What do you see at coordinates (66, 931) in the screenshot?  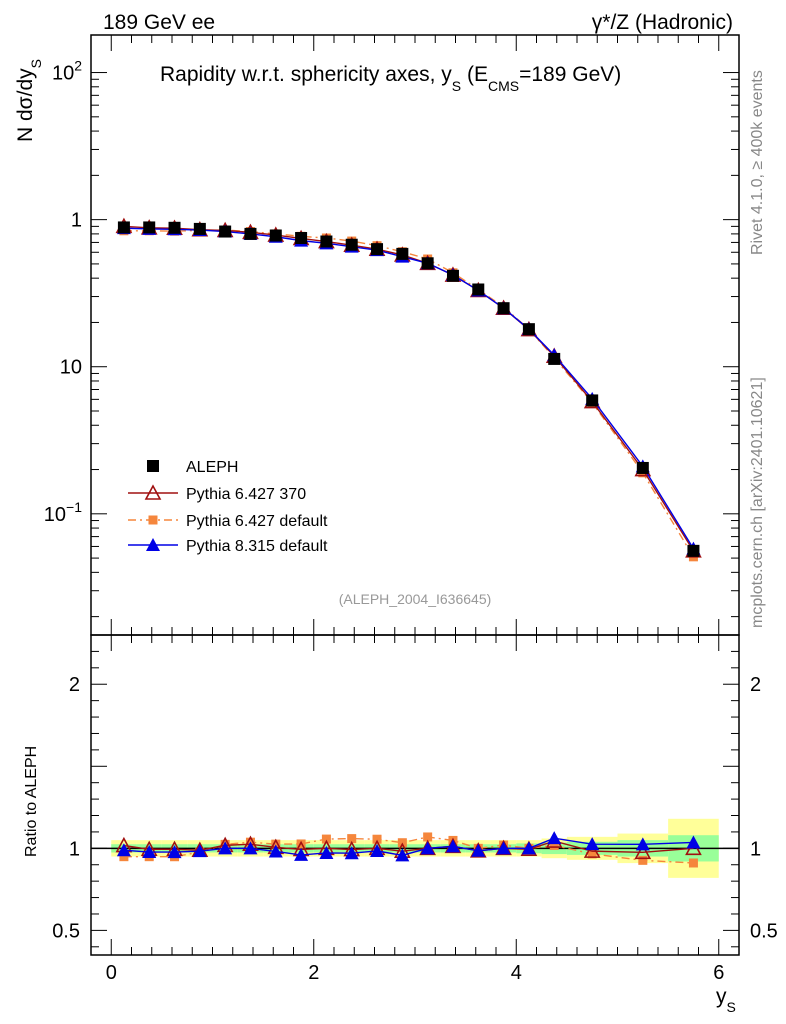 I see `ratio-y-tick-label-left: 0.5` at bounding box center [66, 931].